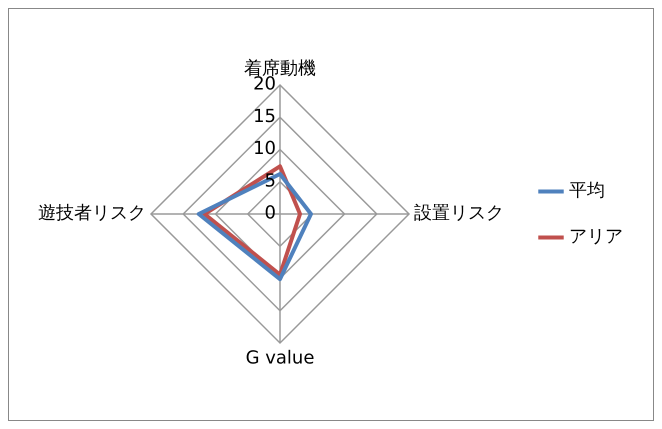  I want to click on spoke-label: G value, so click(280, 357).